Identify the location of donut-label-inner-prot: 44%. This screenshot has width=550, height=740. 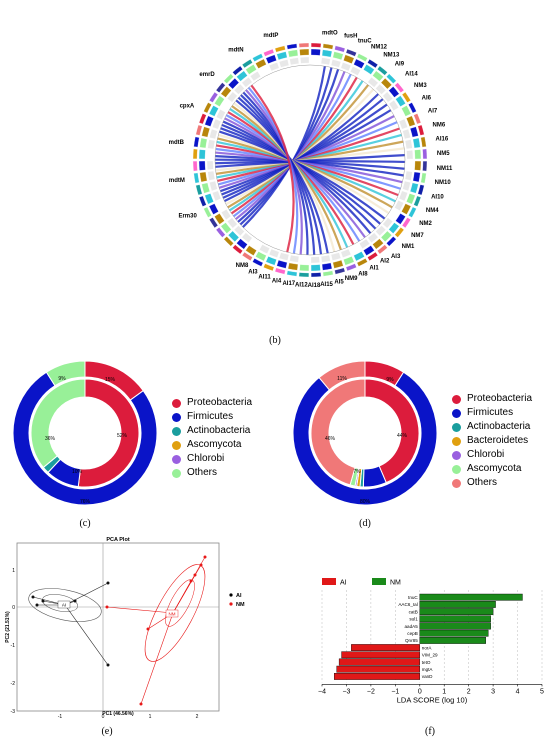
(402, 436).